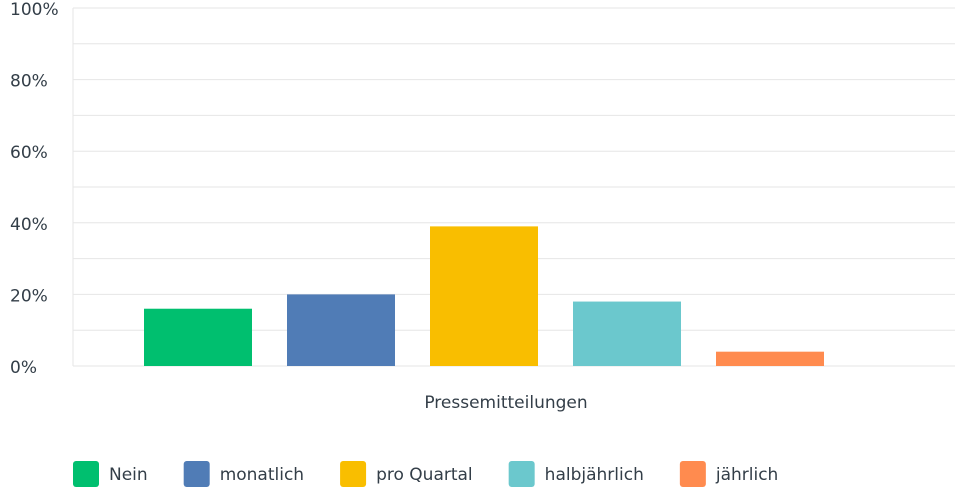 This screenshot has height=494, width=955. I want to click on y-tick-label: 0%, so click(23, 368).